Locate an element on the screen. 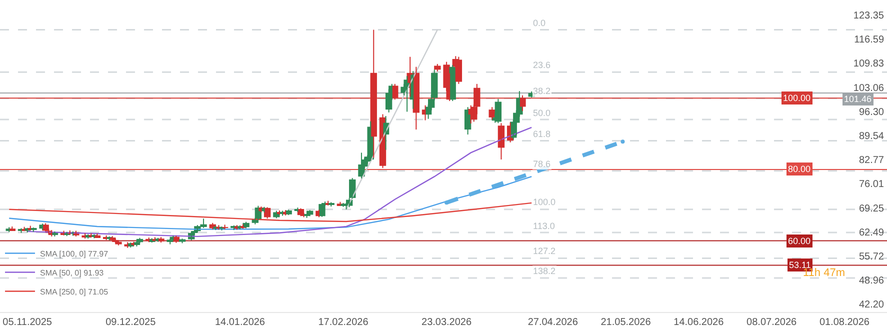  ref-line-label: 80.00 is located at coordinates (799, 169).